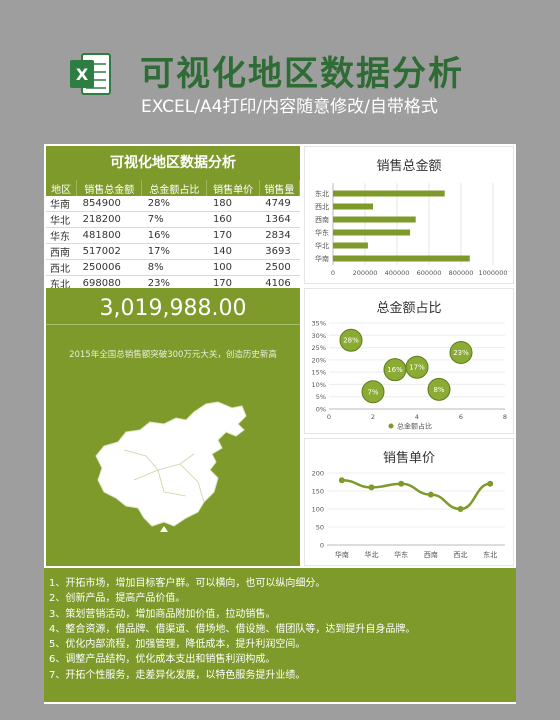 The image size is (560, 720). Describe the element at coordinates (61, 267) in the screenshot. I see `table-cell: 西北` at that location.